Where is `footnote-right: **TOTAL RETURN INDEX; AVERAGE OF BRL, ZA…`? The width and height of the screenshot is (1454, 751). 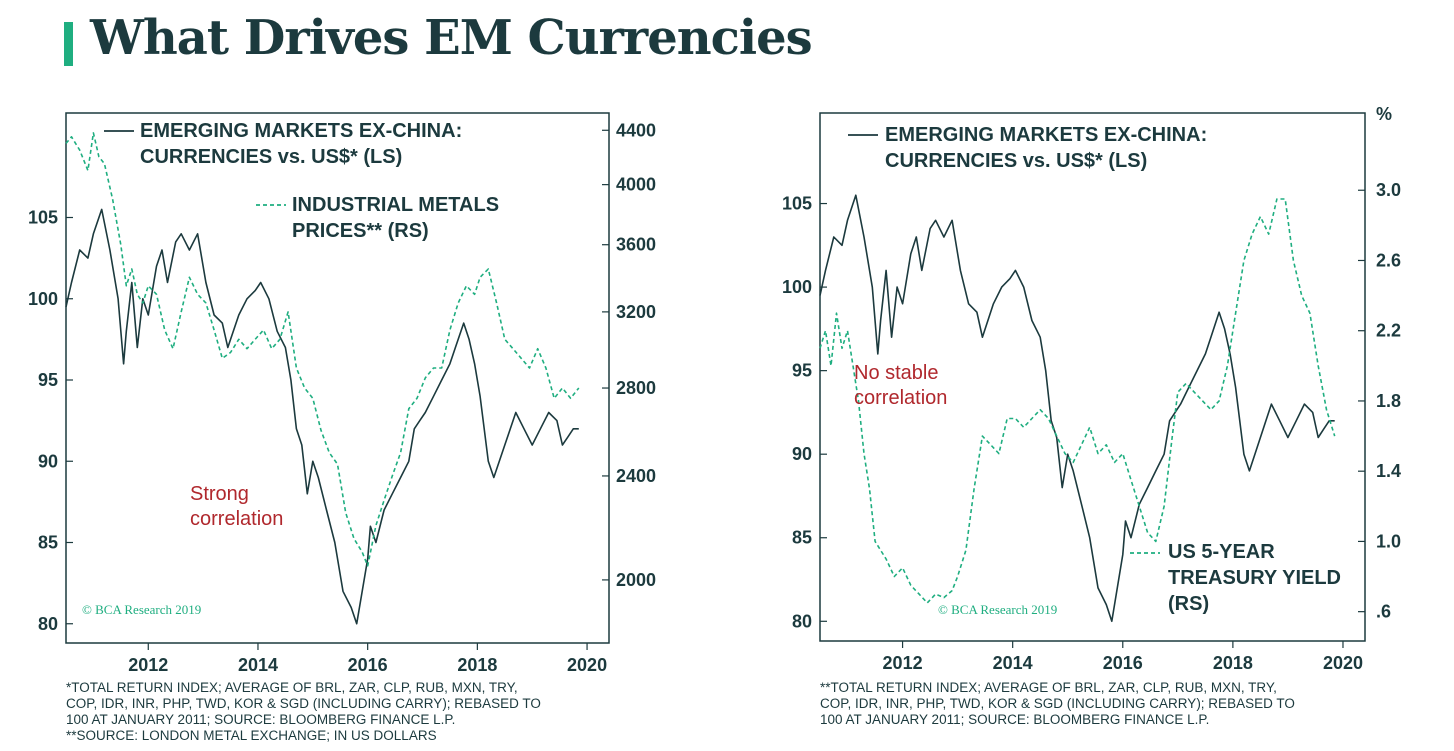 footnote-right: **TOTAL RETURN INDEX; AVERAGE OF BRL, ZA… is located at coordinates (1057, 704).